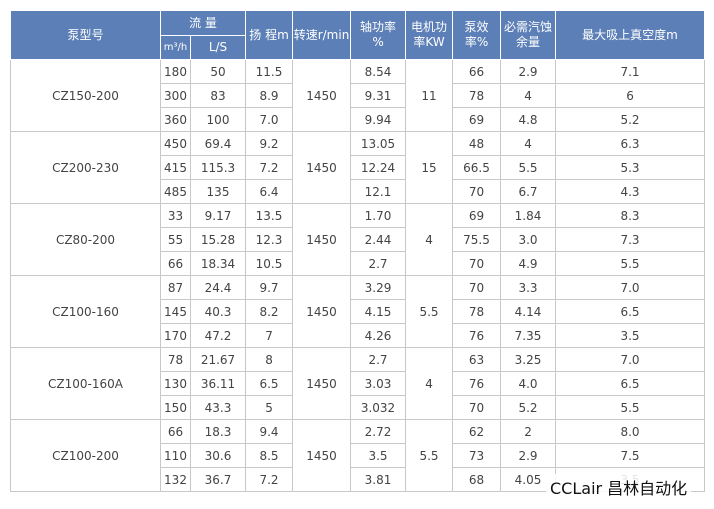 The width and height of the screenshot is (714, 509). I want to click on table-cell: 21.67, so click(218, 359).